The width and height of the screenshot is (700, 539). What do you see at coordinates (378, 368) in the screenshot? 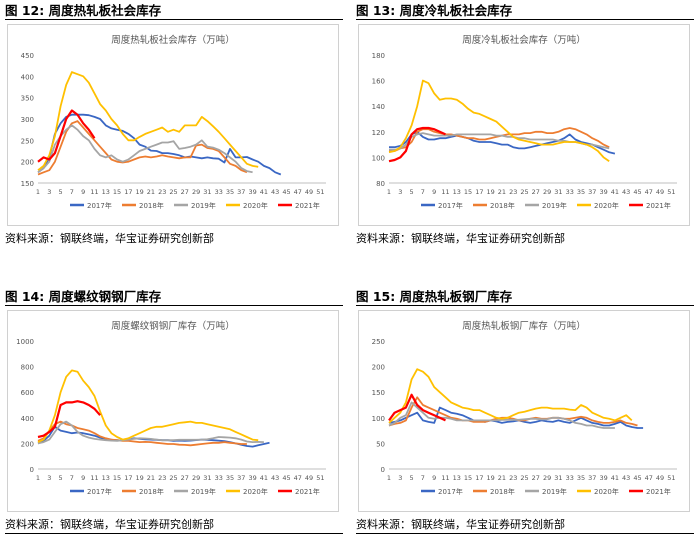
I see `y-tick-label: 200` at bounding box center [378, 368].